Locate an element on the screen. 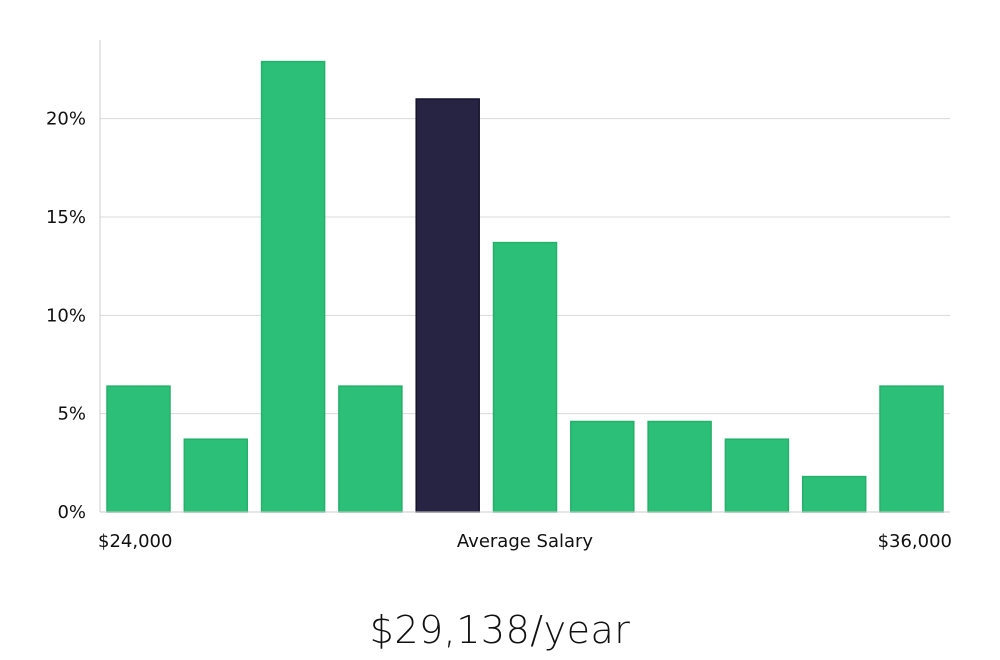 This screenshot has height=660, width=1000. average-salary-value: $29,138/year is located at coordinates (500, 630).